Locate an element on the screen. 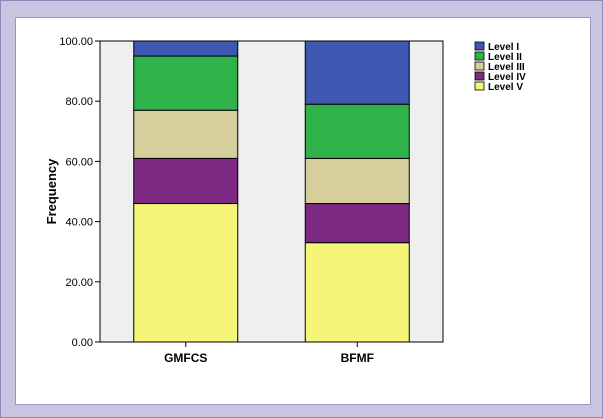 The image size is (603, 418). legend-label: Level II is located at coordinates (505, 57).